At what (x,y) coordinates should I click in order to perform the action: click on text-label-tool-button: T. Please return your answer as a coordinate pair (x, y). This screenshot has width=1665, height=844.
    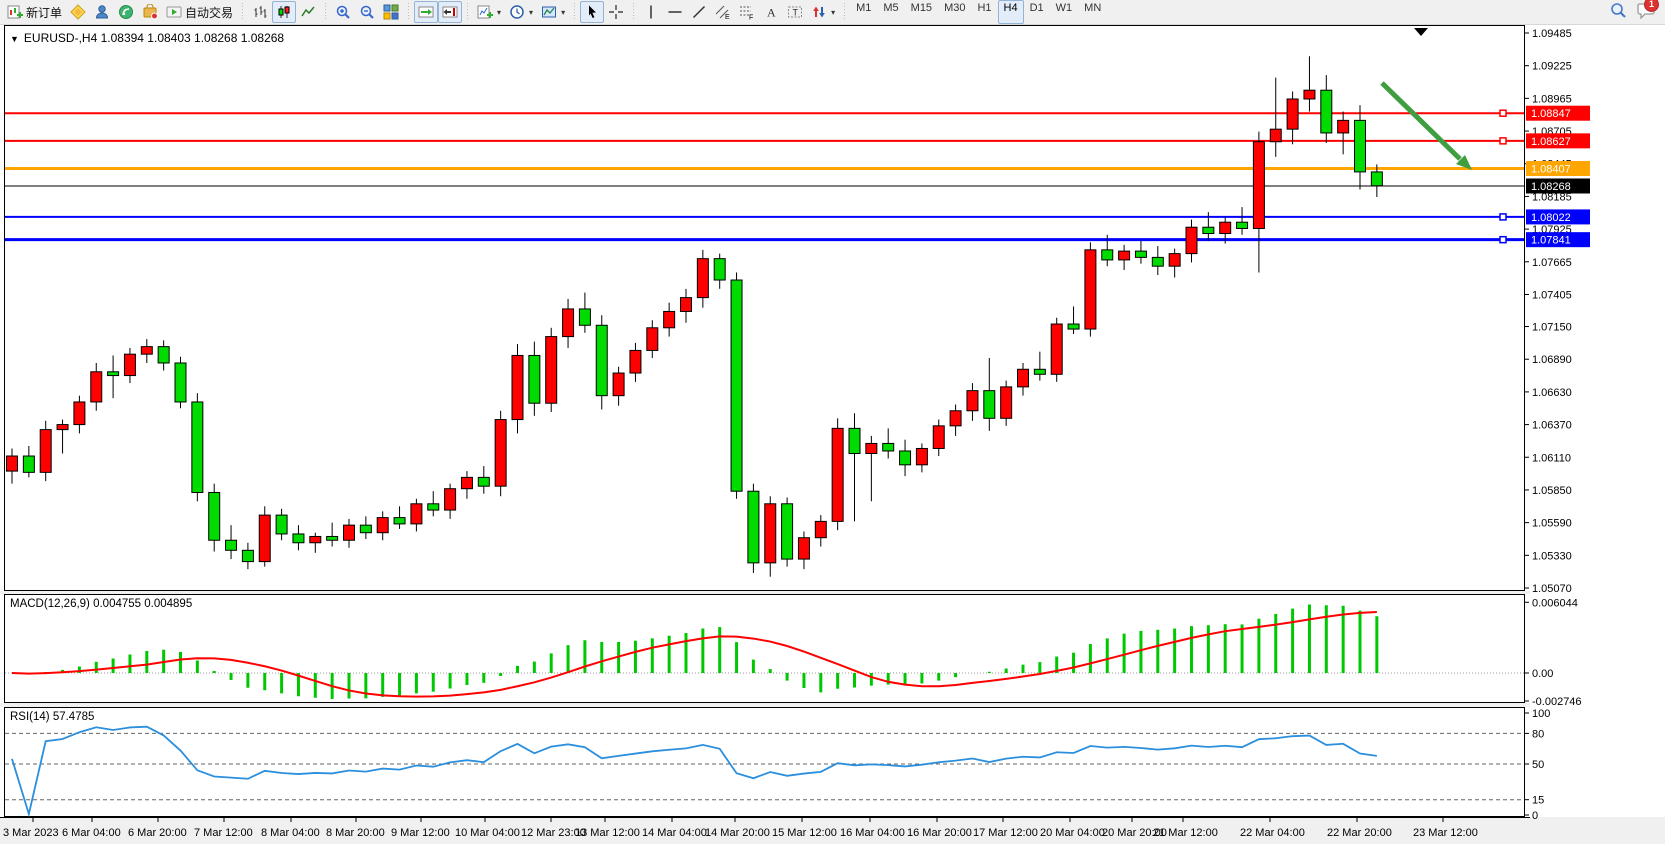
    Looking at the image, I should click on (795, 12).